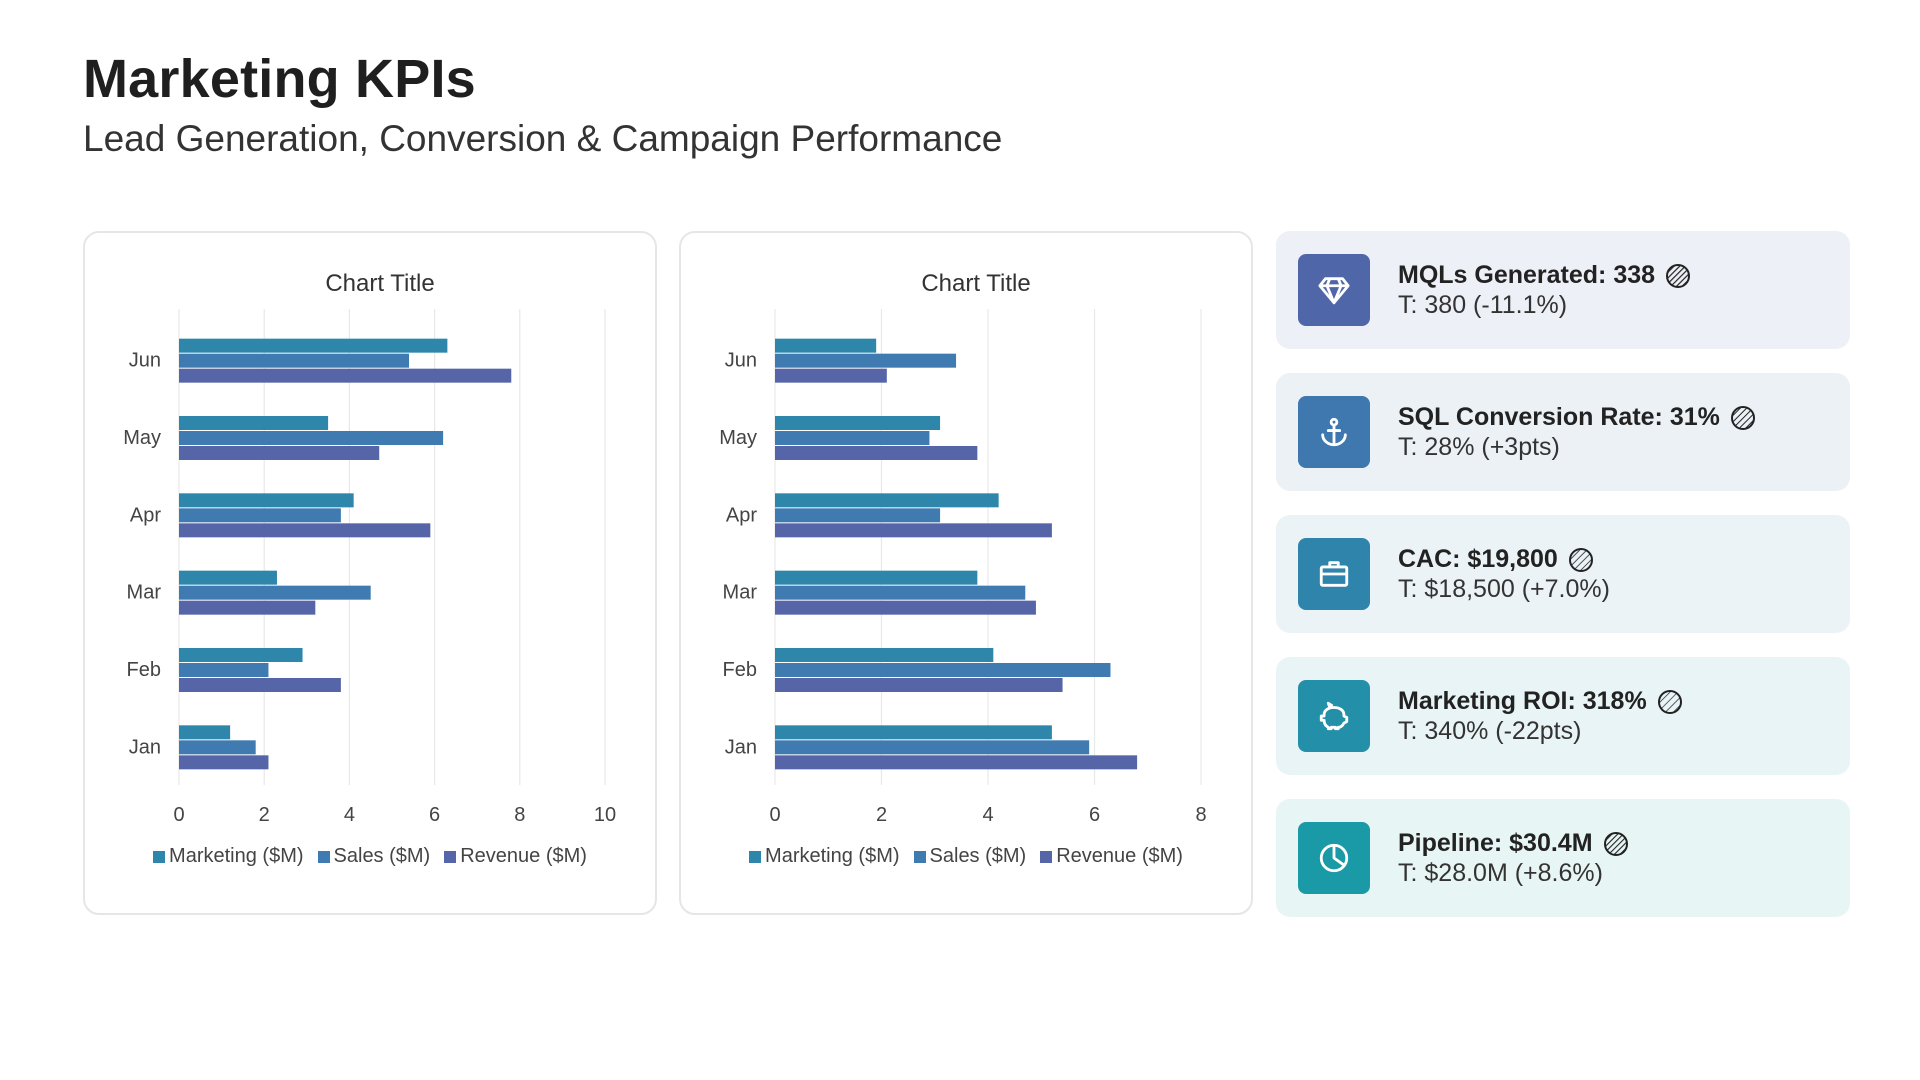 The image size is (1920, 1080). What do you see at coordinates (1479, 447) in the screenshot?
I see `kpi-target: T: 28% (+3pts)` at bounding box center [1479, 447].